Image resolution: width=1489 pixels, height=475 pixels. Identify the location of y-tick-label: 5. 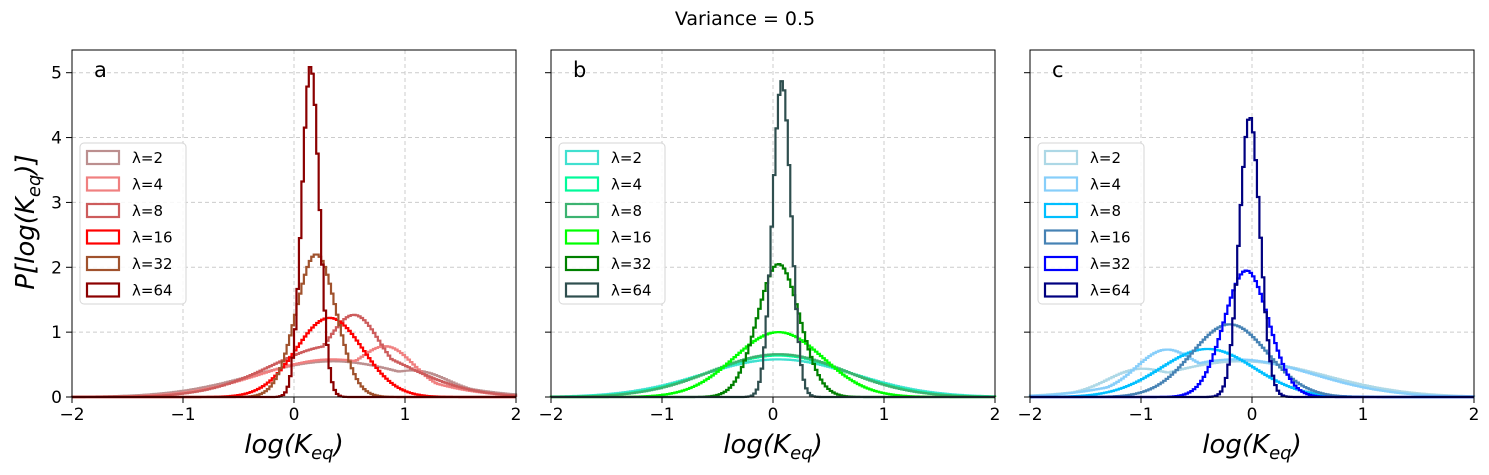
(56, 74).